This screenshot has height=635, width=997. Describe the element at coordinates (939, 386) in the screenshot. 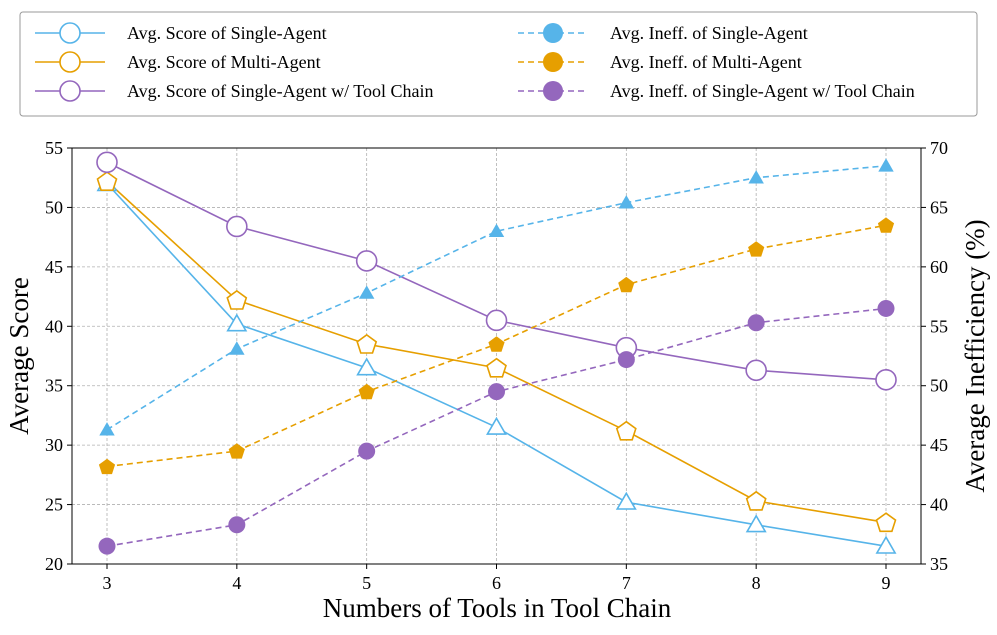

I see `y-tick-label-right: 50` at that location.